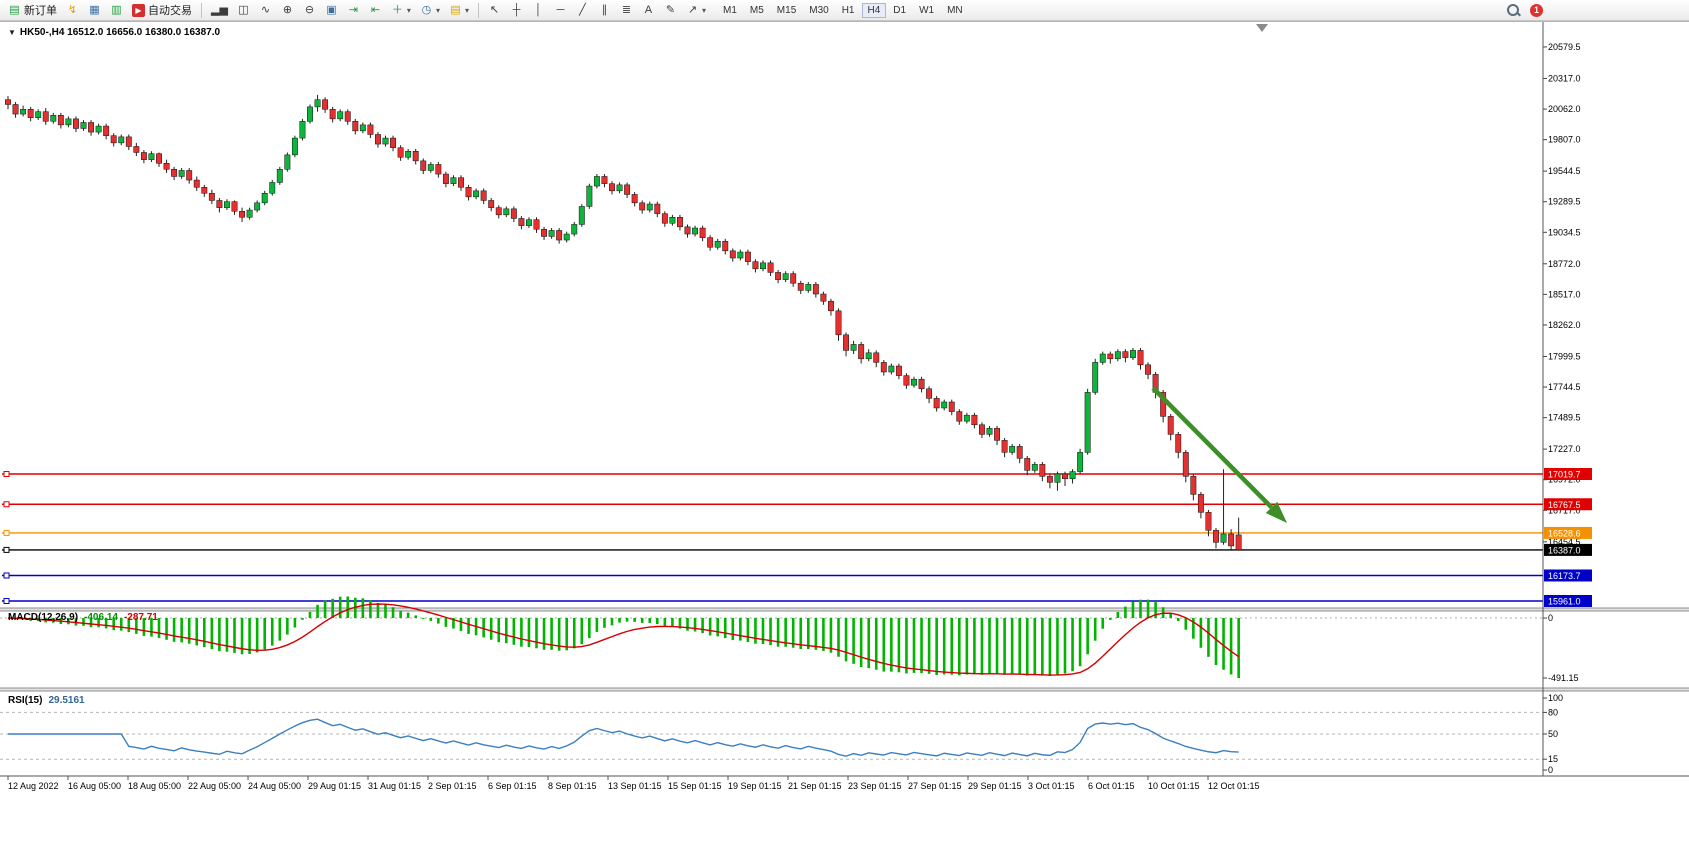  Describe the element at coordinates (1536, 10) in the screenshot. I see `notifications-badge: 1` at that location.